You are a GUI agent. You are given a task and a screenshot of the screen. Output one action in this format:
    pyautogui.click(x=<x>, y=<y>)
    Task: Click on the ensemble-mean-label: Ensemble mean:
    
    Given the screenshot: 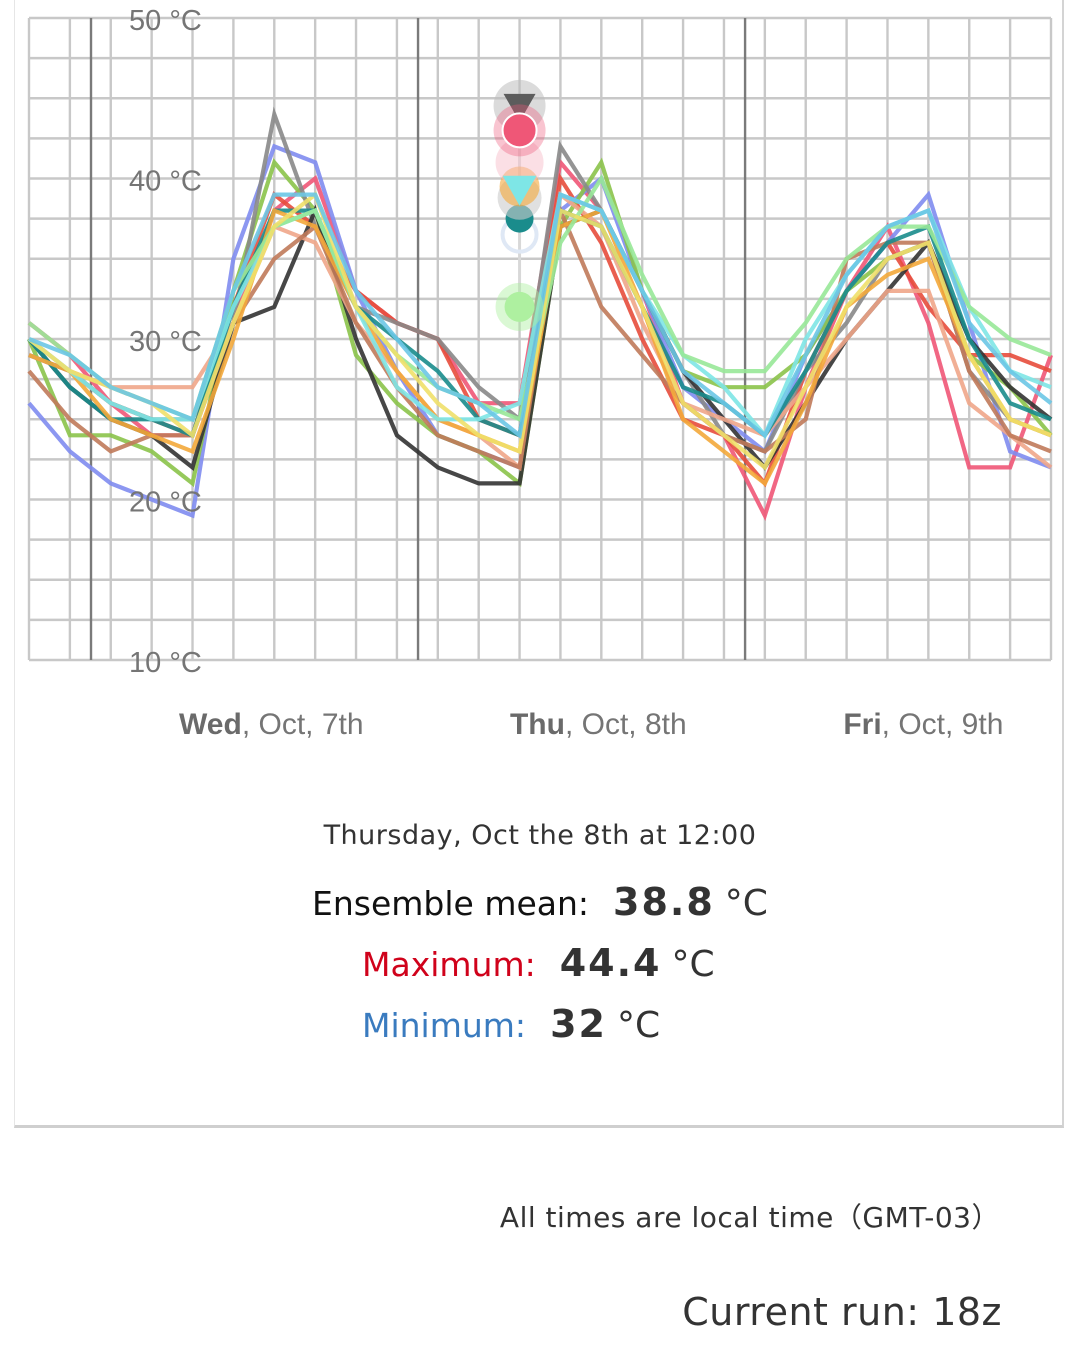 What is the action you would take?
    pyautogui.click(x=451, y=903)
    